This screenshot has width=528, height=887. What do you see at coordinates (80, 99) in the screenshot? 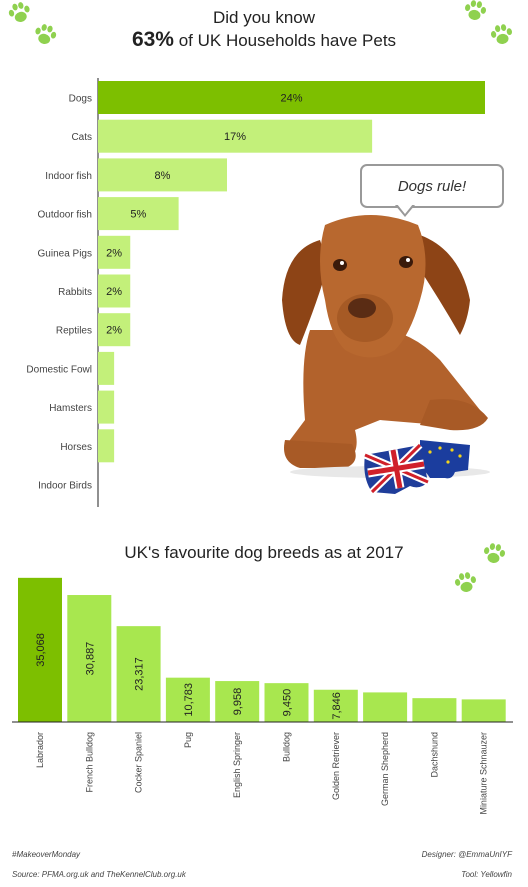
I see `category-label: Dogs` at bounding box center [80, 99].